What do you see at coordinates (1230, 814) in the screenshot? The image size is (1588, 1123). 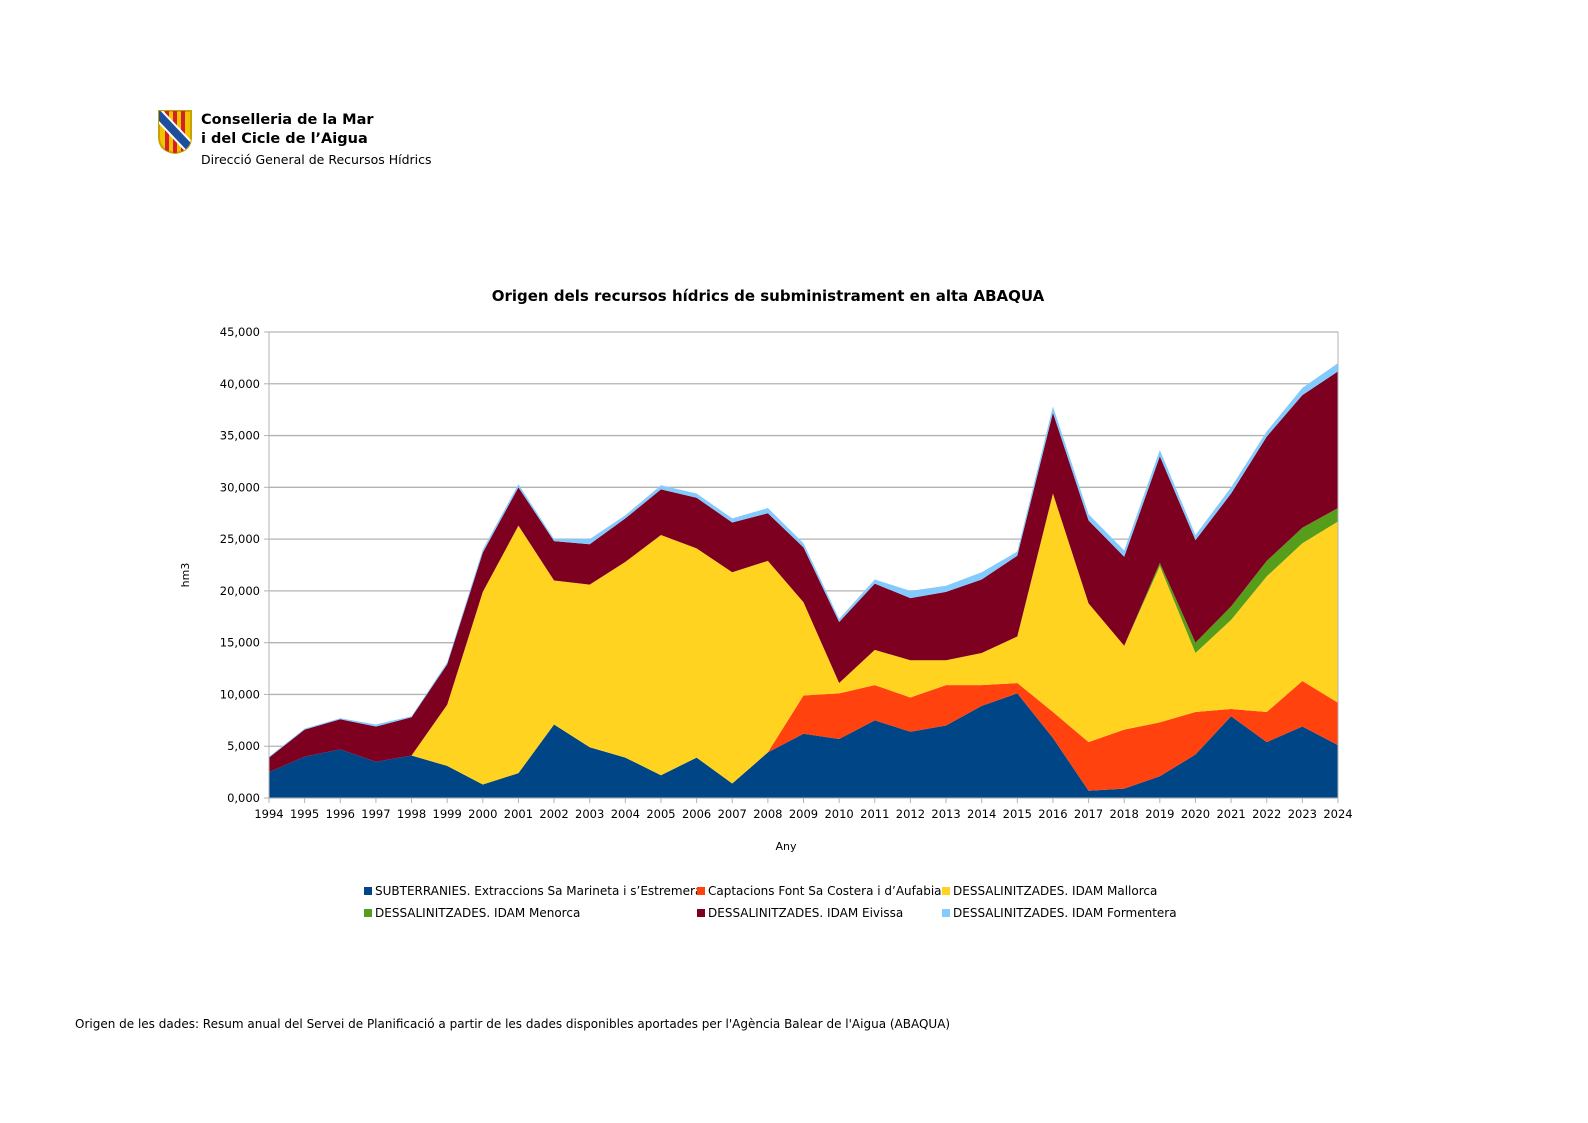 I see `x-tick-label: 2021` at bounding box center [1230, 814].